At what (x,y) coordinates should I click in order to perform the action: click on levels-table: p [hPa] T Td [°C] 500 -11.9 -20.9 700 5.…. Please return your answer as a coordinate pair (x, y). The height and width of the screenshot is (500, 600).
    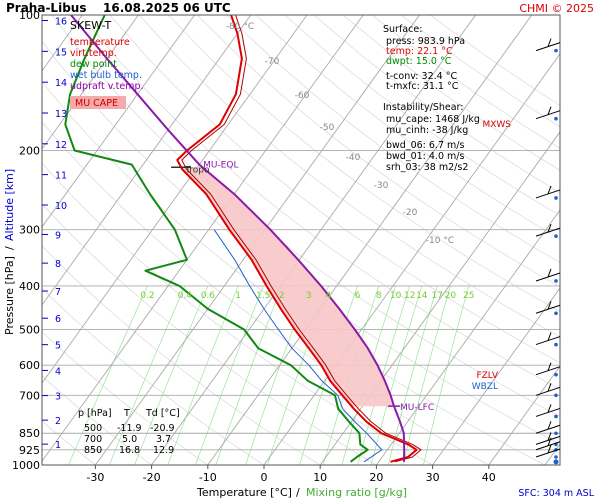
    Looking at the image, I should click on (129, 432).